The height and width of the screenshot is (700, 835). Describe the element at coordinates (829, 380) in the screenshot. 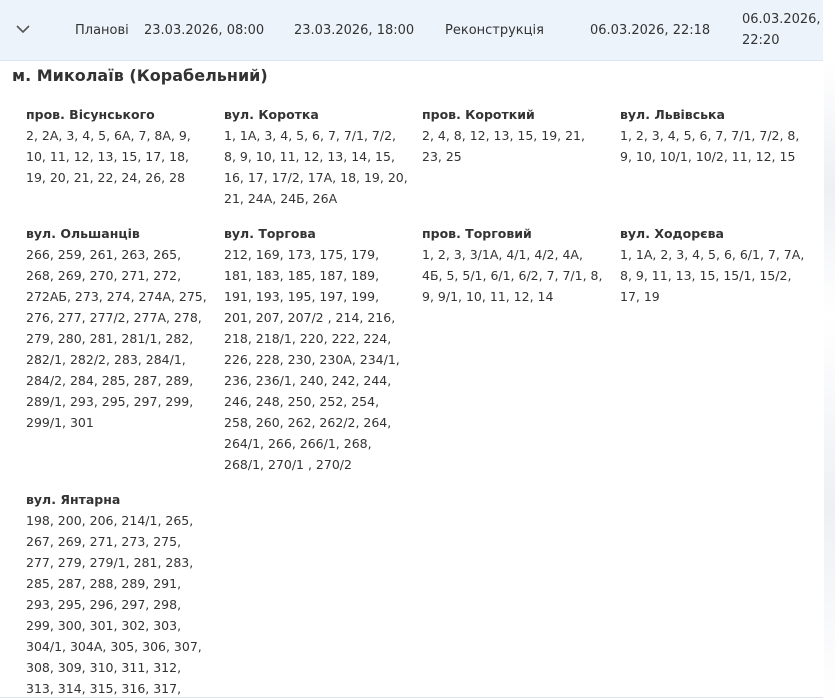

I see `side-decoration` at that location.